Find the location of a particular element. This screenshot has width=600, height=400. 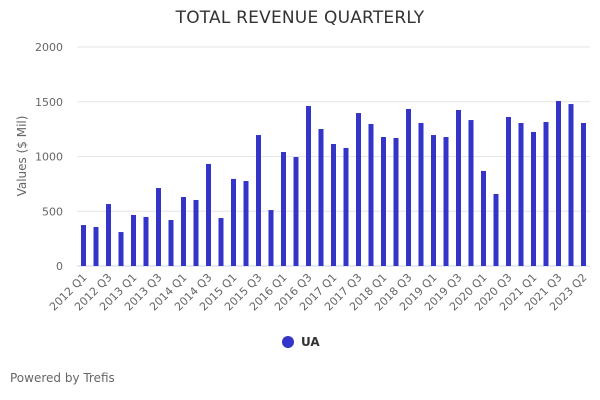

legend-marker-icon is located at coordinates (288, 342).